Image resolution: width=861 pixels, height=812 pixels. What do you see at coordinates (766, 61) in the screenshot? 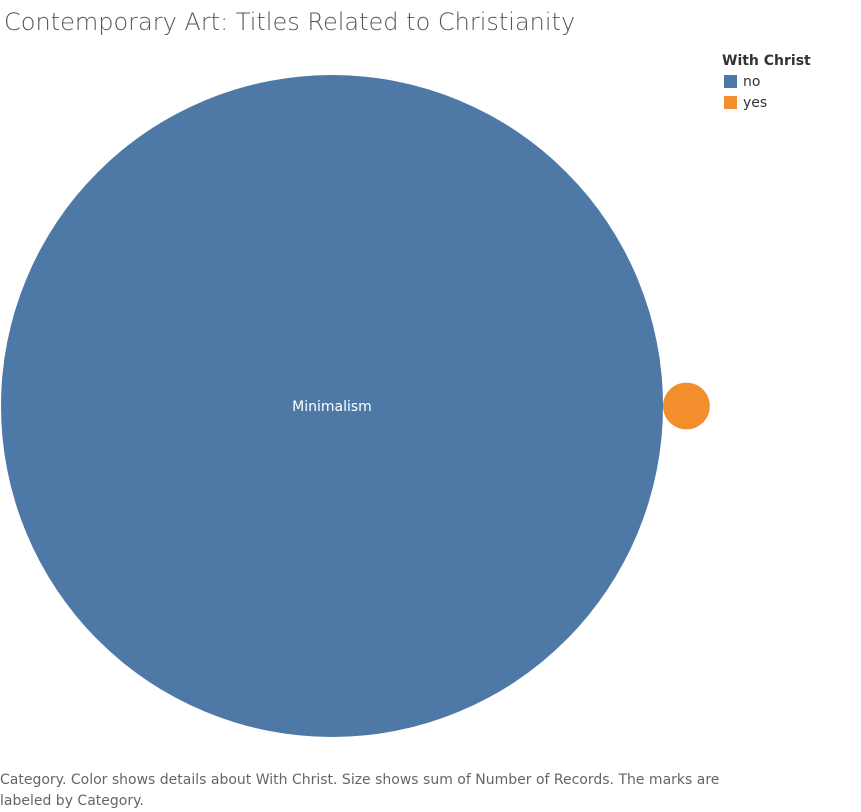
I see `legend-title: With Christ` at bounding box center [766, 61].